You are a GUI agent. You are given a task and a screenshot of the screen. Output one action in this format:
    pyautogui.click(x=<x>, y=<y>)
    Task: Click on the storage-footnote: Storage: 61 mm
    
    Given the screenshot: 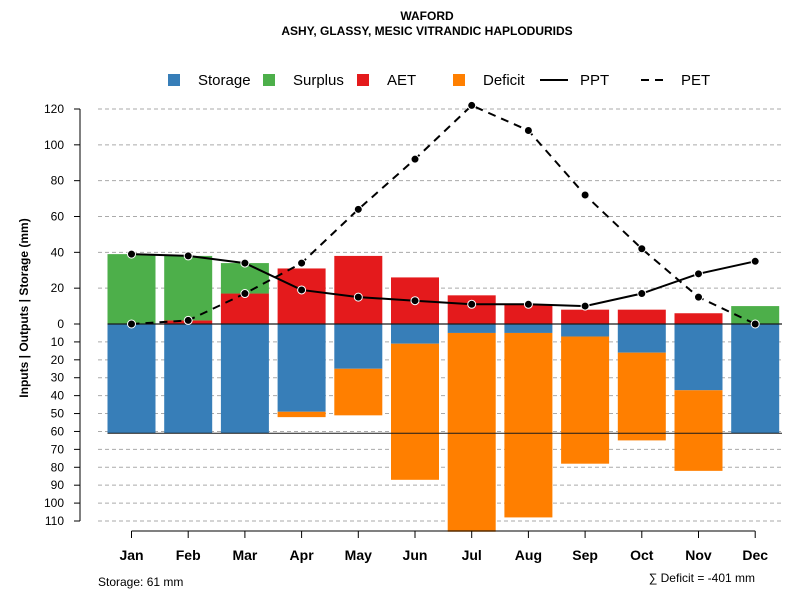 What is the action you would take?
    pyautogui.click(x=140, y=582)
    